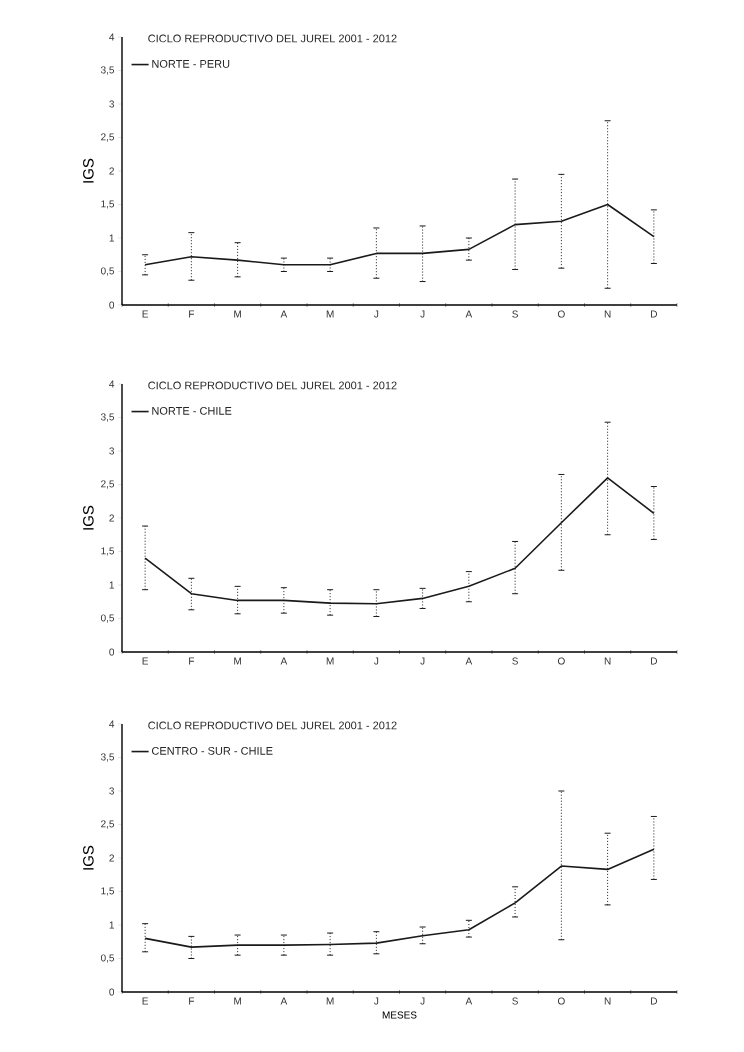 The width and height of the screenshot is (744, 1052). What do you see at coordinates (212, 750) in the screenshot?
I see `legend-label: CENTRO - SUR - CHILE` at bounding box center [212, 750].